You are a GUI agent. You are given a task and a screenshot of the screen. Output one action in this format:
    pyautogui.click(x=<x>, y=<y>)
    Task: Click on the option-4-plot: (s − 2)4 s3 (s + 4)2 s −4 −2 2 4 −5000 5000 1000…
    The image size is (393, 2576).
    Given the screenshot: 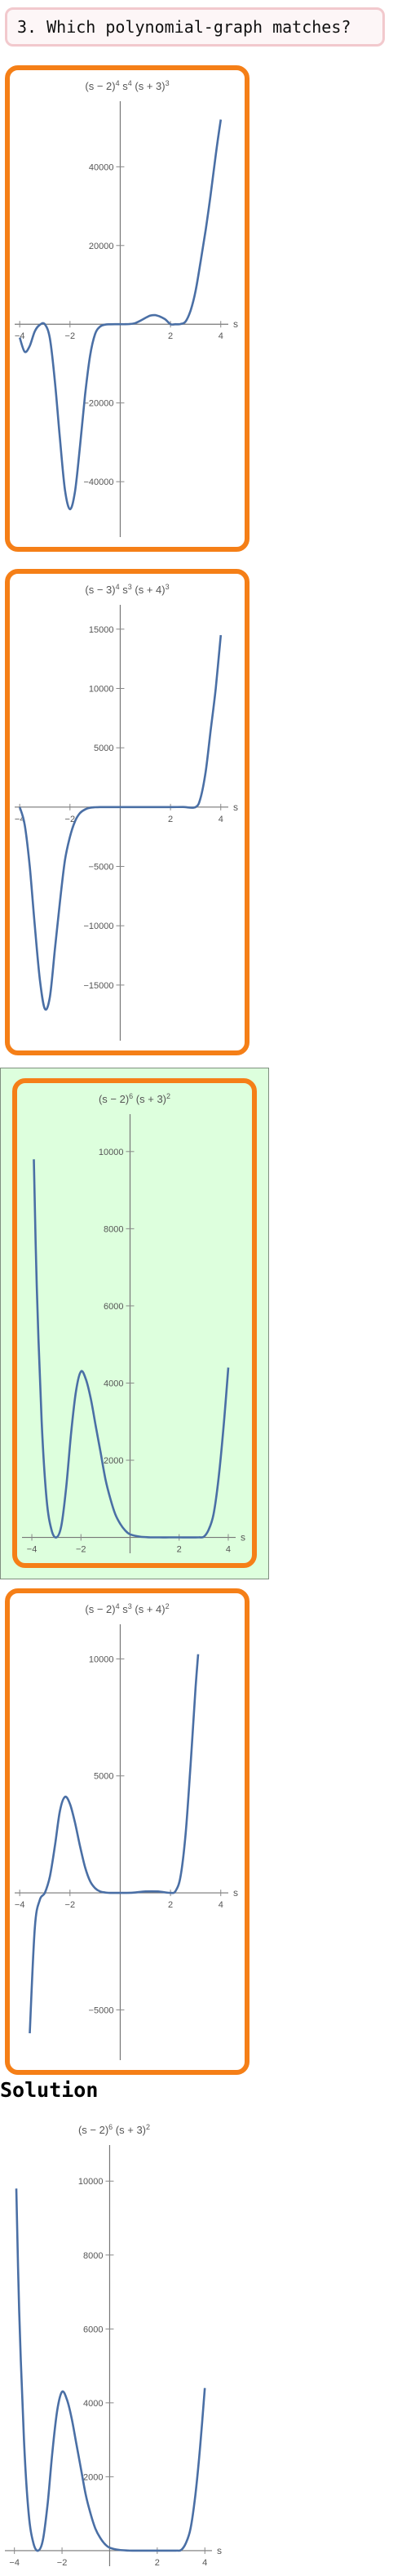 What is the action you would take?
    pyautogui.click(x=126, y=1831)
    